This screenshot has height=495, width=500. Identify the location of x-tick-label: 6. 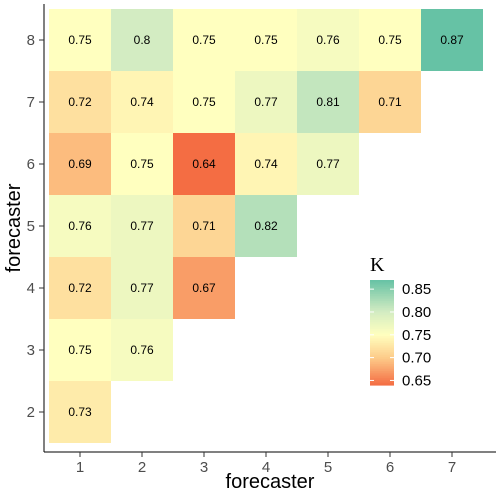
(390, 467).